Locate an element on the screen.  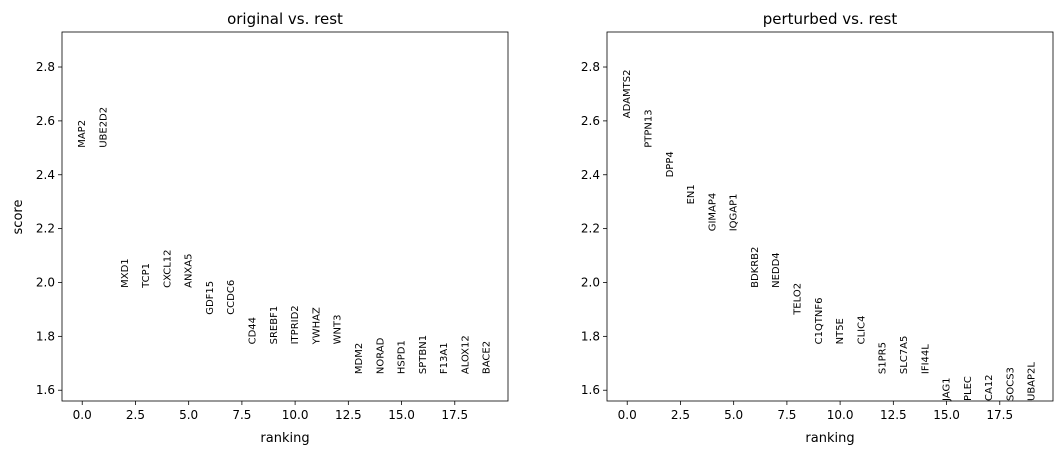
gene-label: ANXA5 is located at coordinates (189, 271).